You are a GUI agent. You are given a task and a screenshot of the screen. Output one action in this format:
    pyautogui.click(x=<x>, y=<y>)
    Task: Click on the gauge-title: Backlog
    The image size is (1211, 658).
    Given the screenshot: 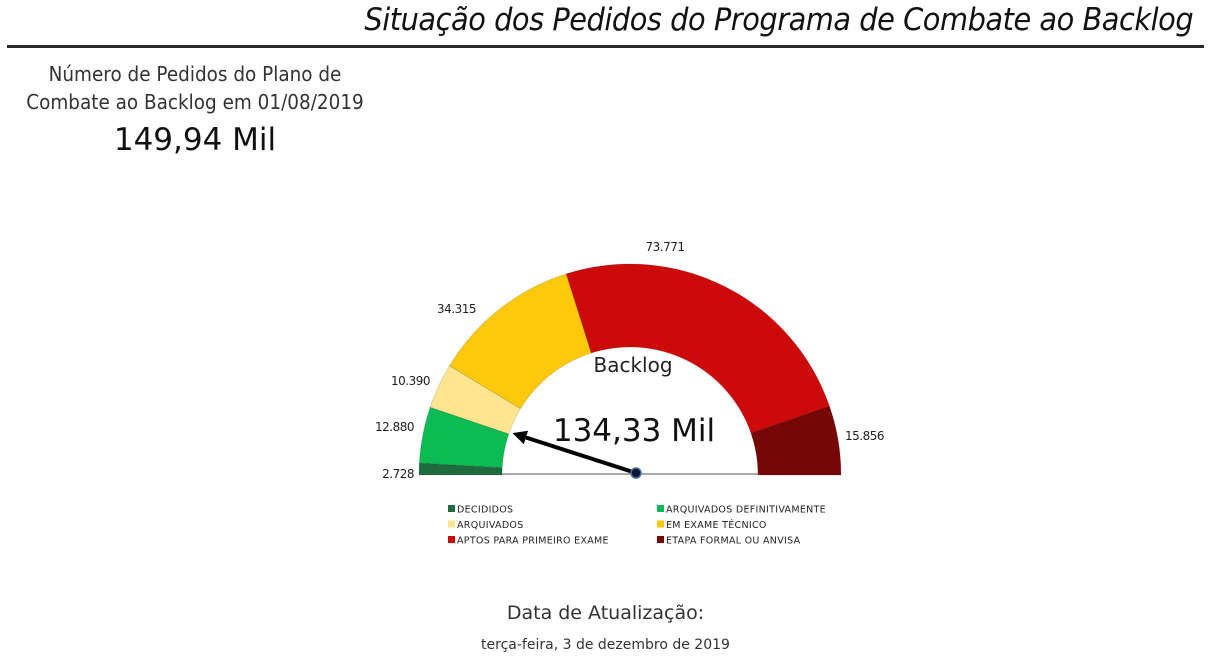 What is the action you would take?
    pyautogui.click(x=632, y=365)
    